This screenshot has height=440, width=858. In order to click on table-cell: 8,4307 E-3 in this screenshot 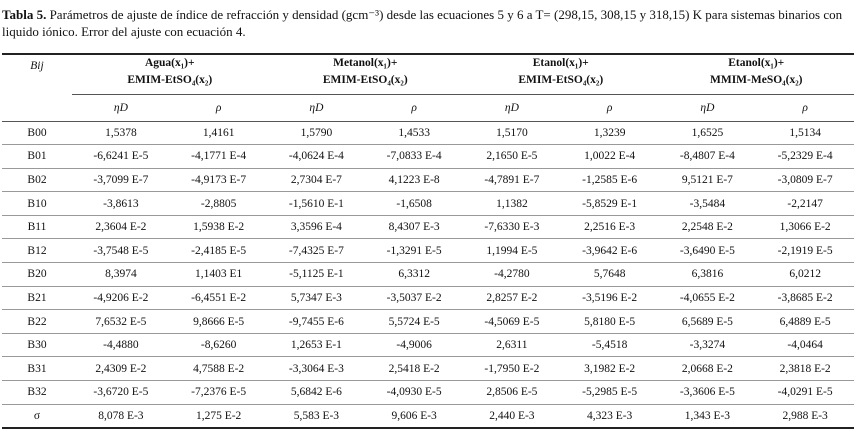, I will do `click(414, 227)`.